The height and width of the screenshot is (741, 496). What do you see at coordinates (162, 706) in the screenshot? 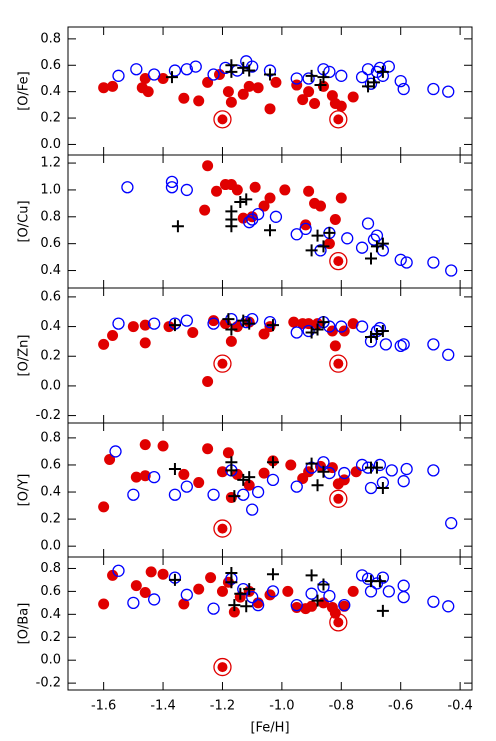
I see `x-tick-label: -1.4` at bounding box center [162, 706].